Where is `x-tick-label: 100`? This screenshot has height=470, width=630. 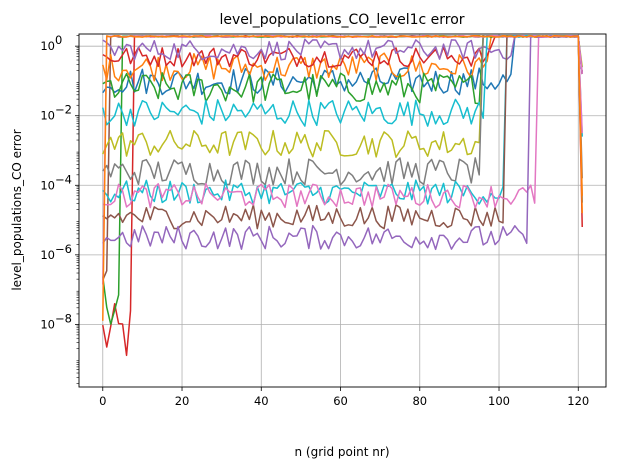 x-tick-label: 100 is located at coordinates (499, 401).